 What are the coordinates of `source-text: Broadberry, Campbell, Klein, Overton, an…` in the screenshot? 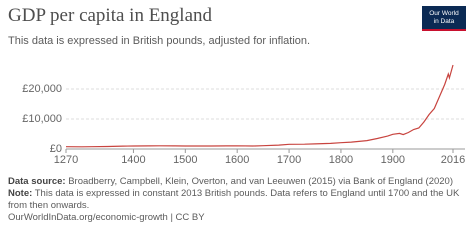 It's located at (261, 181).